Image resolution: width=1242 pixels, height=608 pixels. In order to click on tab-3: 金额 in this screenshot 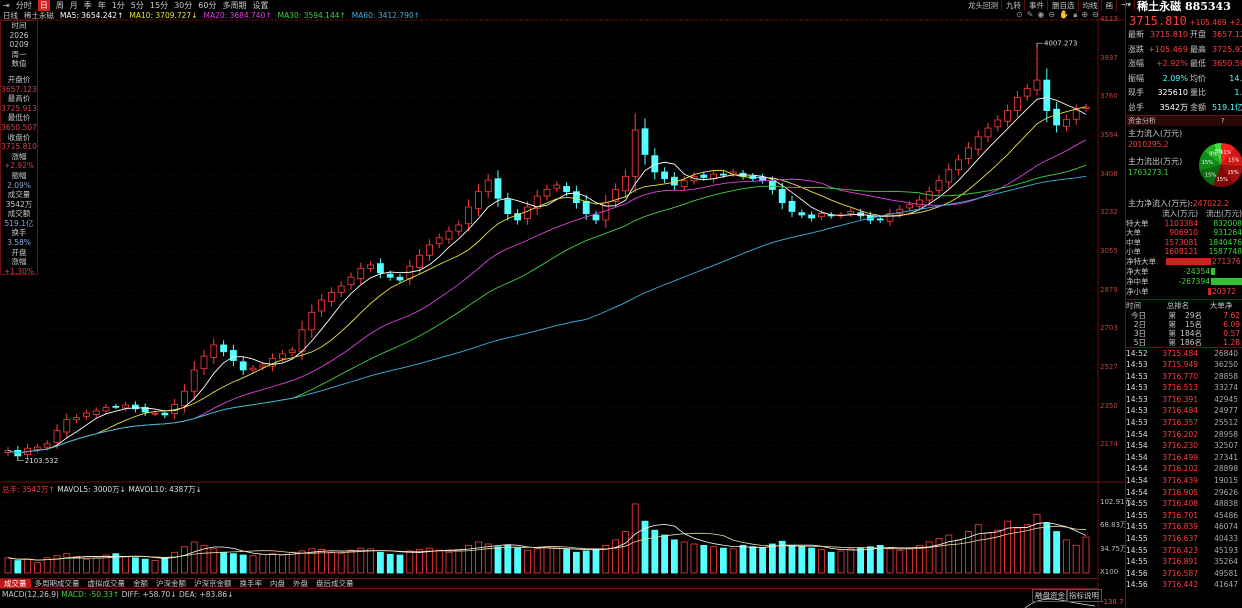, I will do `click(140, 583)`.